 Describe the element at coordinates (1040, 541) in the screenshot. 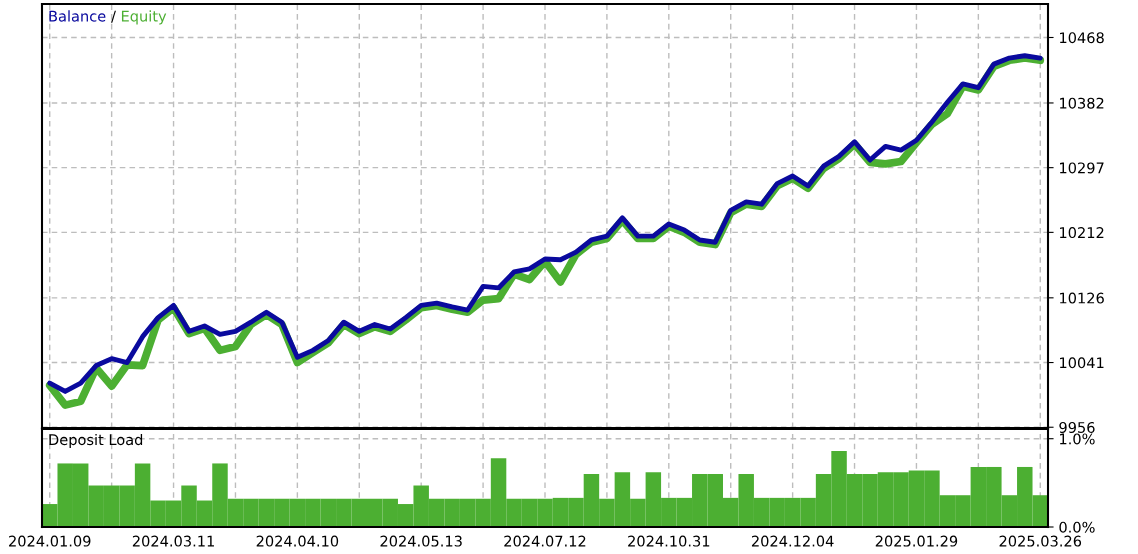

I see `x-tick-label: 2025.03.26` at that location.